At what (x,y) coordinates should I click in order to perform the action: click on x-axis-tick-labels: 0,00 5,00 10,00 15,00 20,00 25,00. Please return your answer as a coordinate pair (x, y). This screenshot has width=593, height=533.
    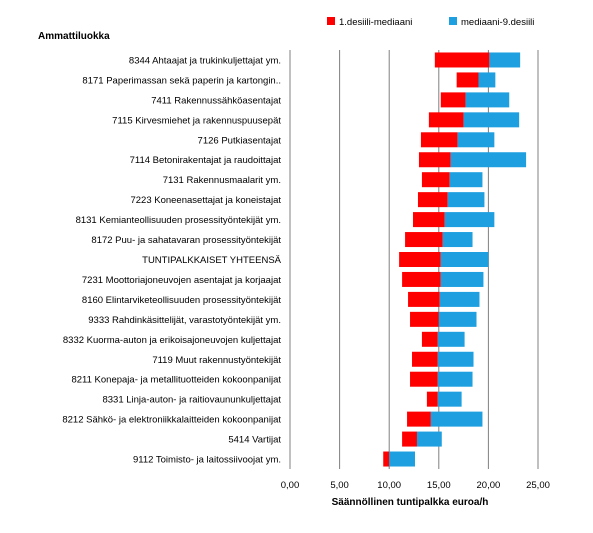
    Looking at the image, I should click on (415, 485).